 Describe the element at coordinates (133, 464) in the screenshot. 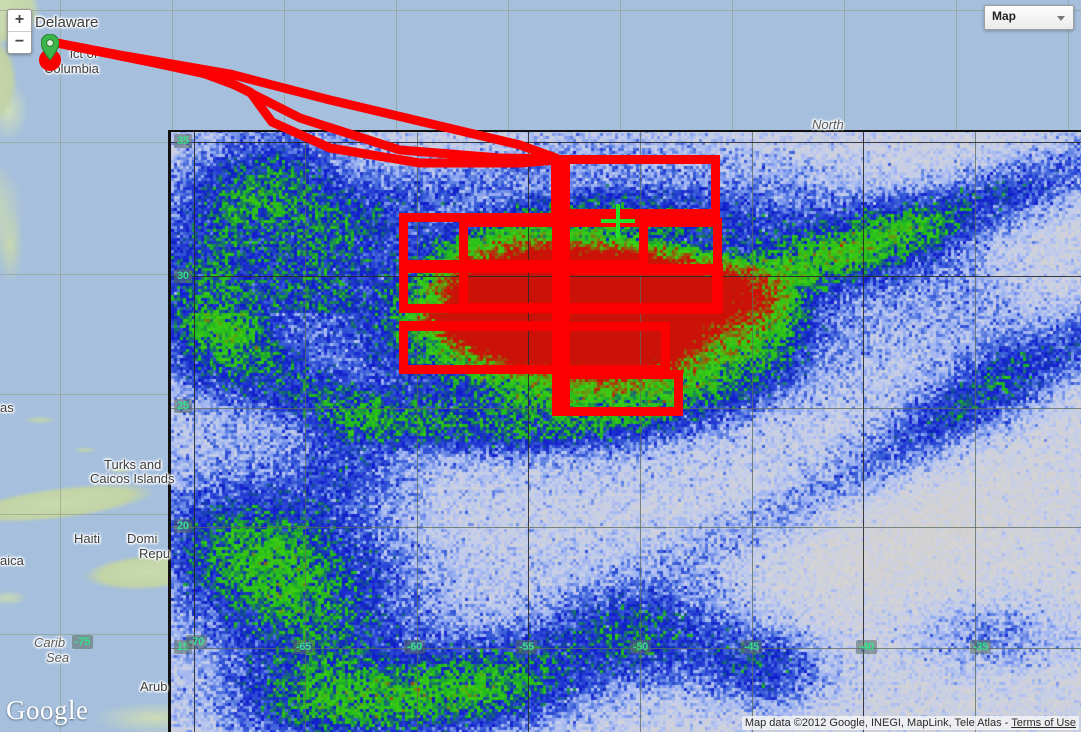

I see `map-place-label: Turks and` at that location.